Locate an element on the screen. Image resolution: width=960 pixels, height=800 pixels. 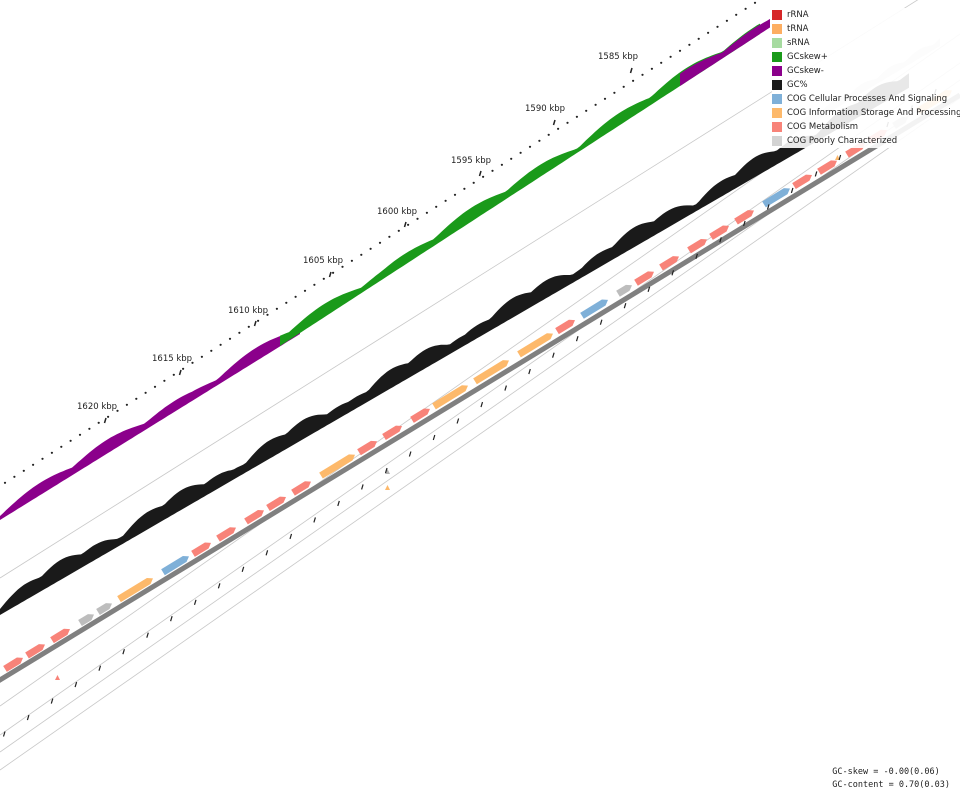
kbp-label: 1605 kbp is located at coordinates (323, 261).